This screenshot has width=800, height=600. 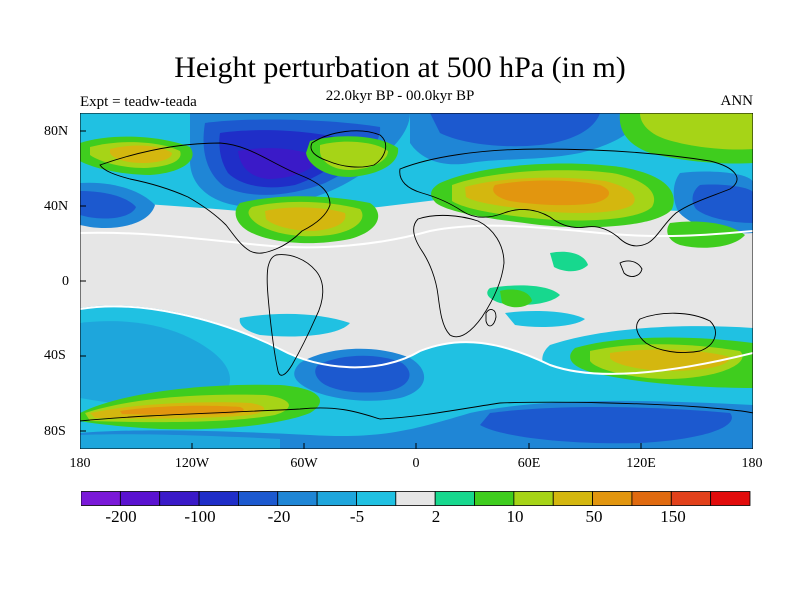 I want to click on arctic-low-l2, so click(x=515, y=130).